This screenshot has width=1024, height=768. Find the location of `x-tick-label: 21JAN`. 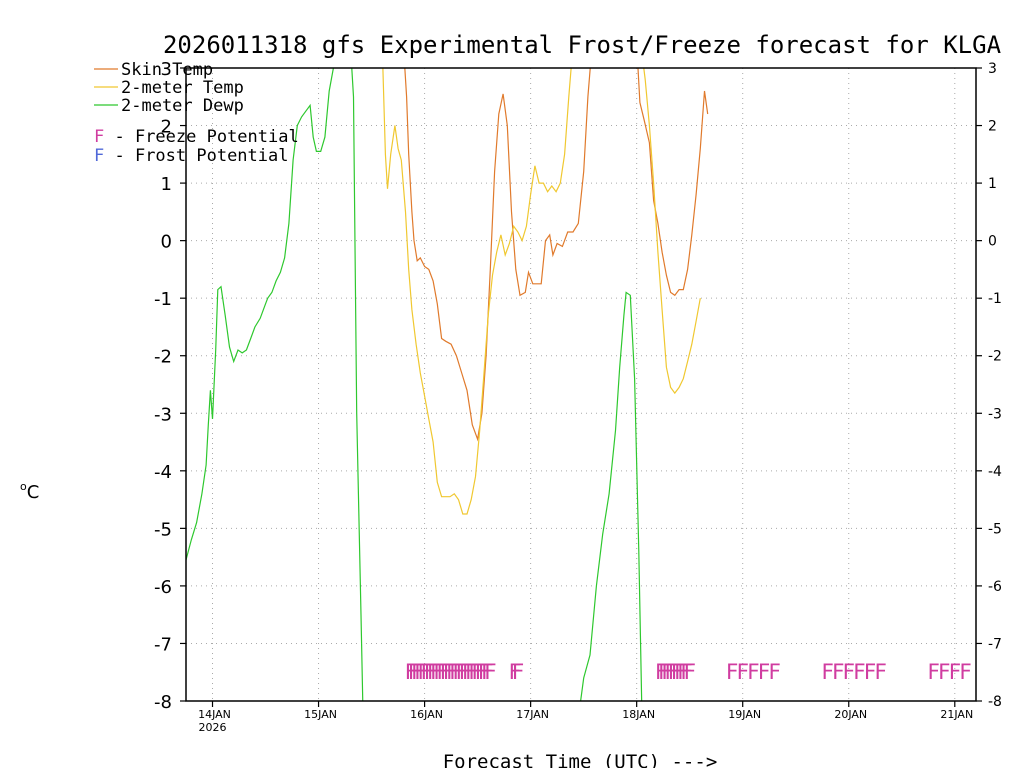

x-tick-label: 21JAN is located at coordinates (956, 714).